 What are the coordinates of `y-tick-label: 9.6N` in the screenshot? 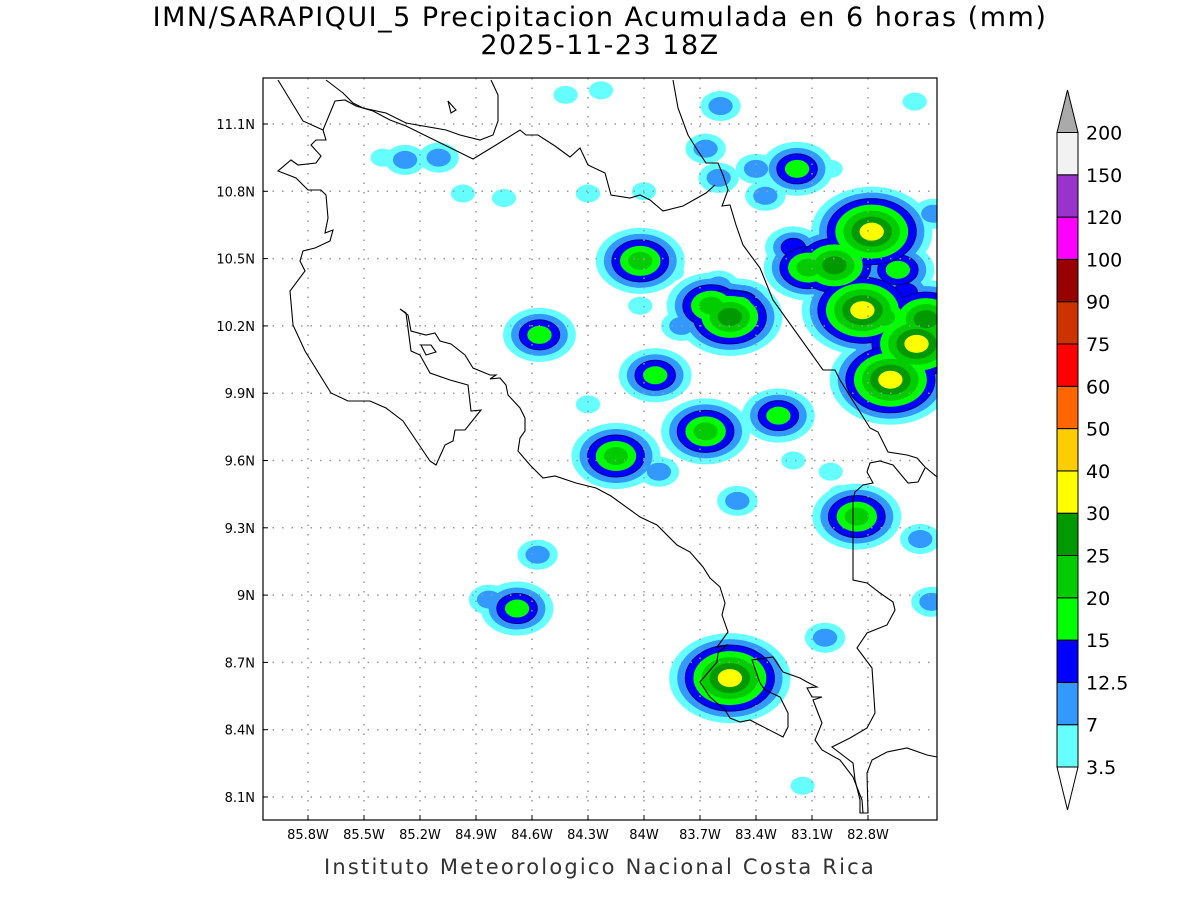 It's located at (240, 462).